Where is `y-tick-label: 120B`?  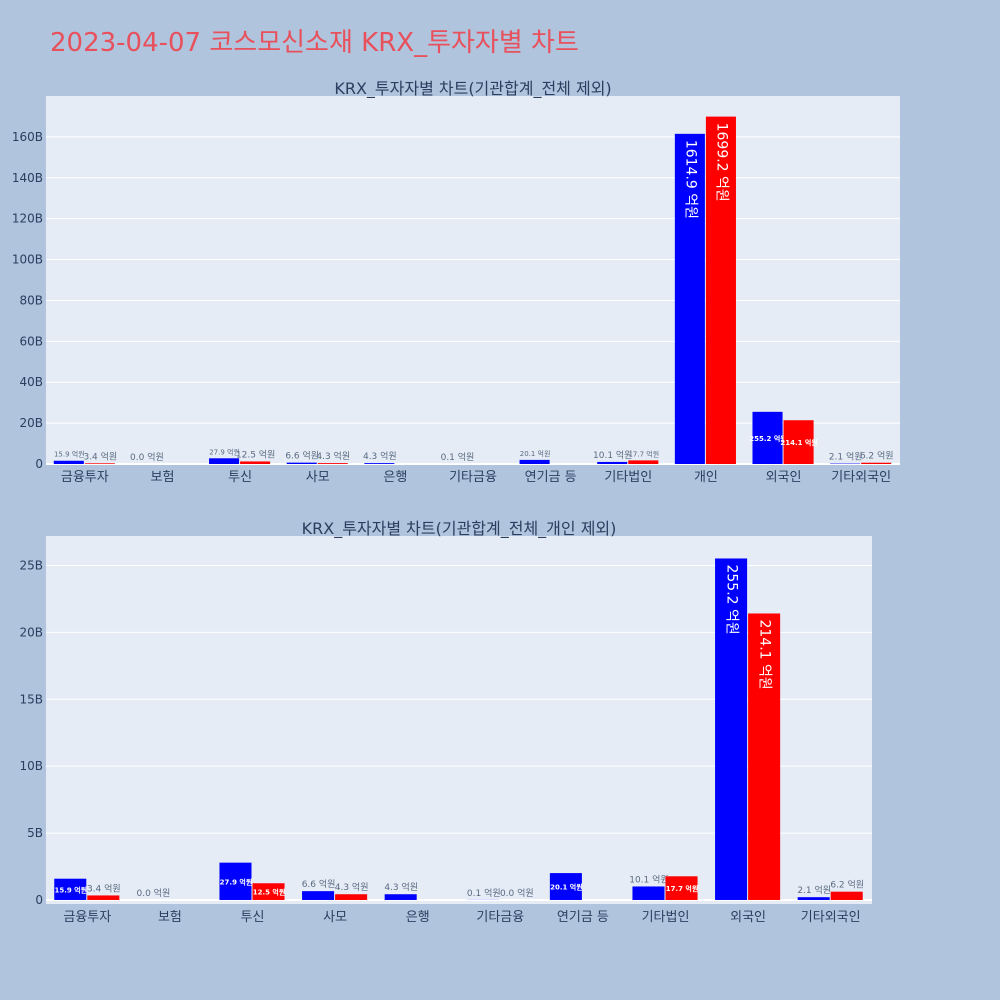 y-tick-label: 120B is located at coordinates (27, 219).